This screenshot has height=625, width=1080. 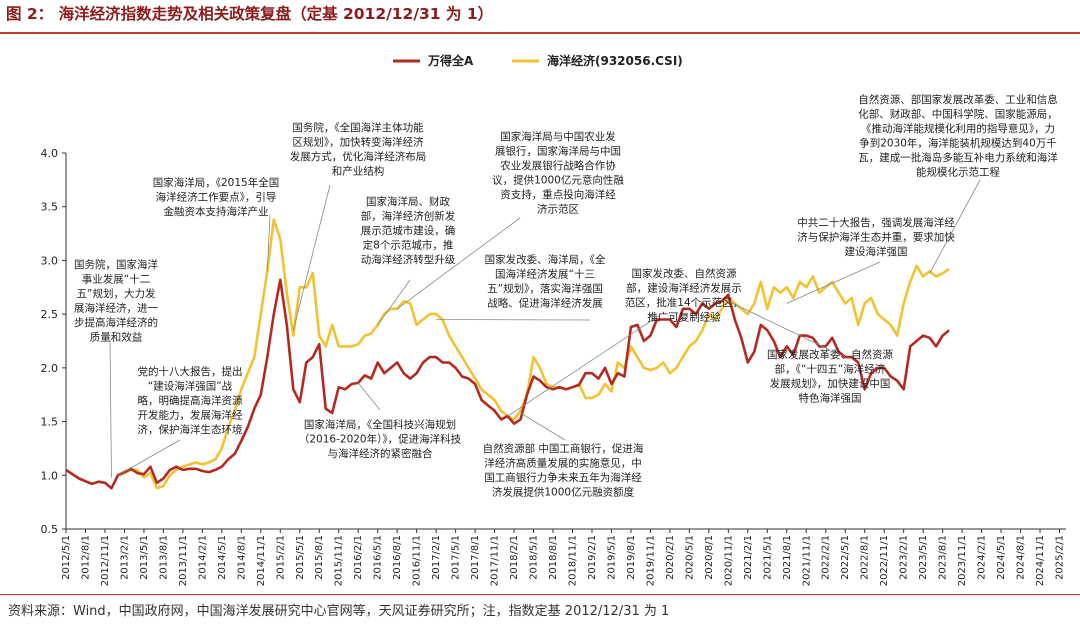 What do you see at coordinates (190, 429) in the screenshot?
I see `annotation-text-line: 济，保护海洋生态环境` at bounding box center [190, 429].